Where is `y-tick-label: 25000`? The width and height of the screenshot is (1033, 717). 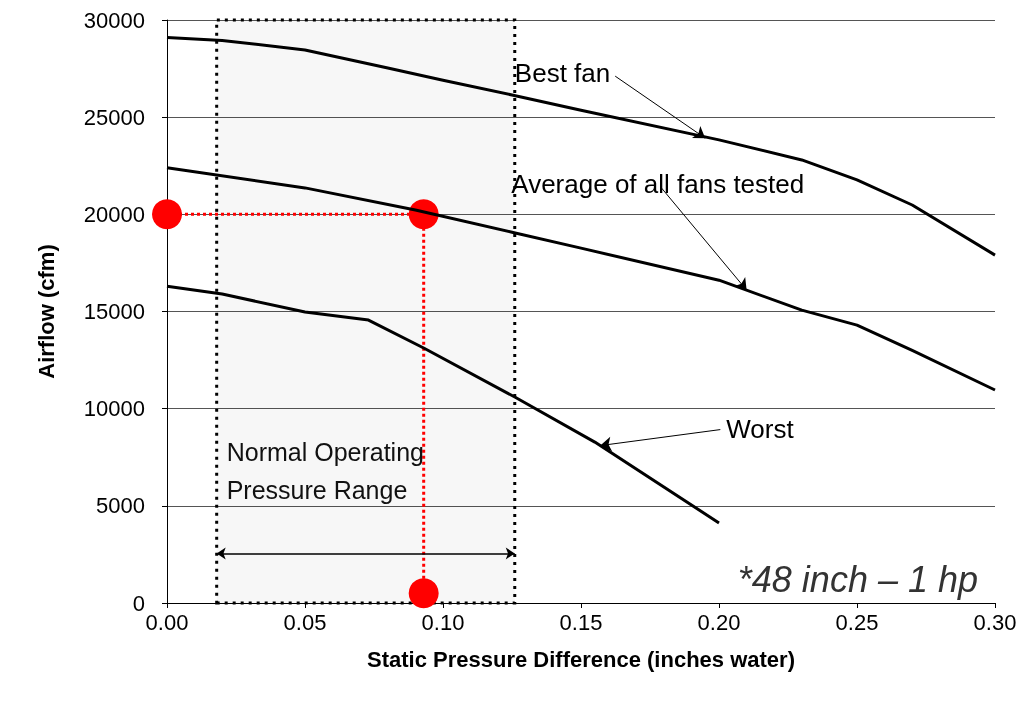
y-tick-label: 25000 is located at coordinates (114, 117).